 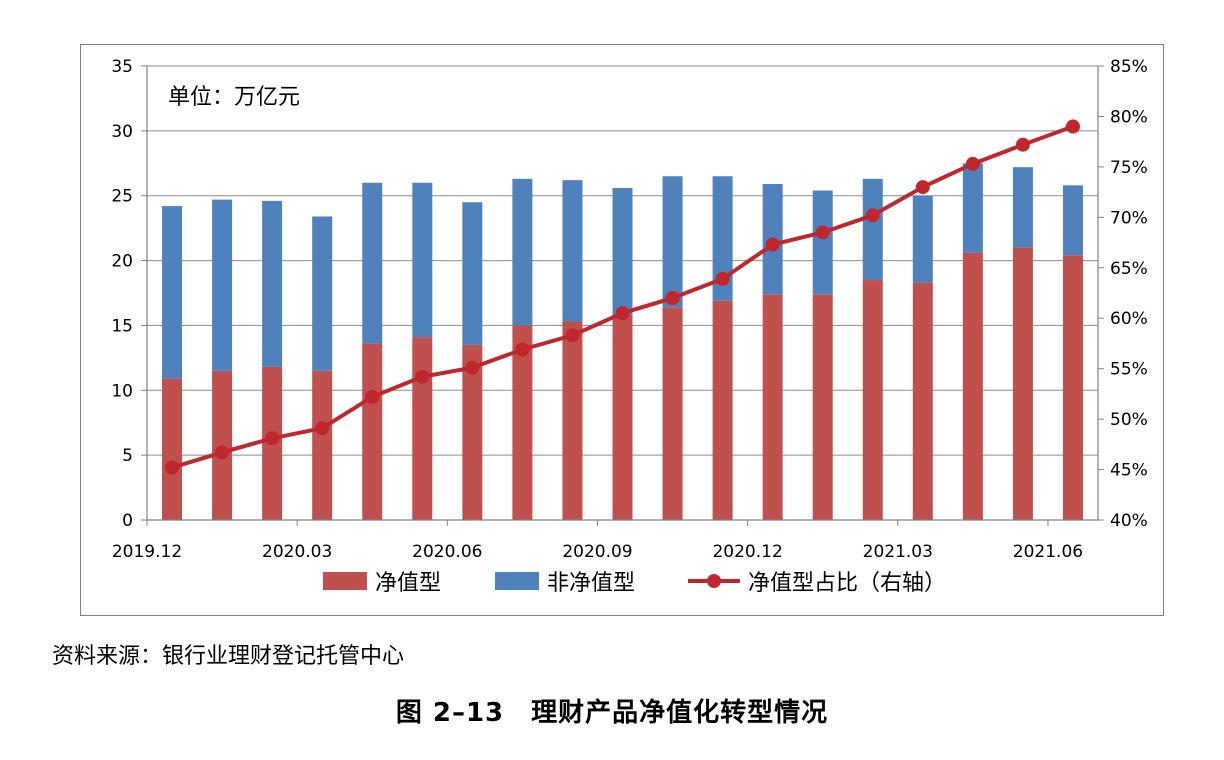 I want to click on y-left-tick-label: 10, so click(x=122, y=391).